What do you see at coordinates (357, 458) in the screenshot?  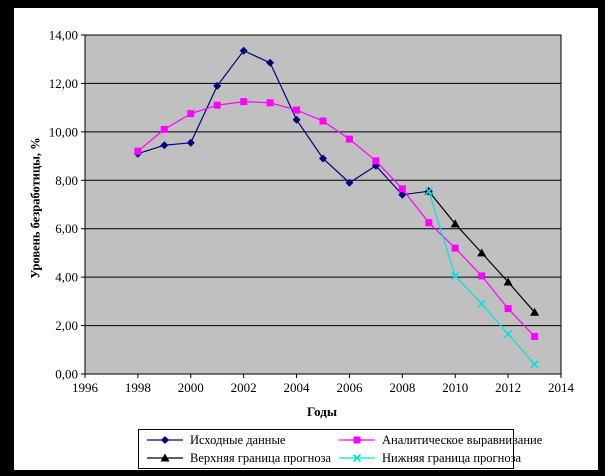 I see `x-marker-icon` at bounding box center [357, 458].